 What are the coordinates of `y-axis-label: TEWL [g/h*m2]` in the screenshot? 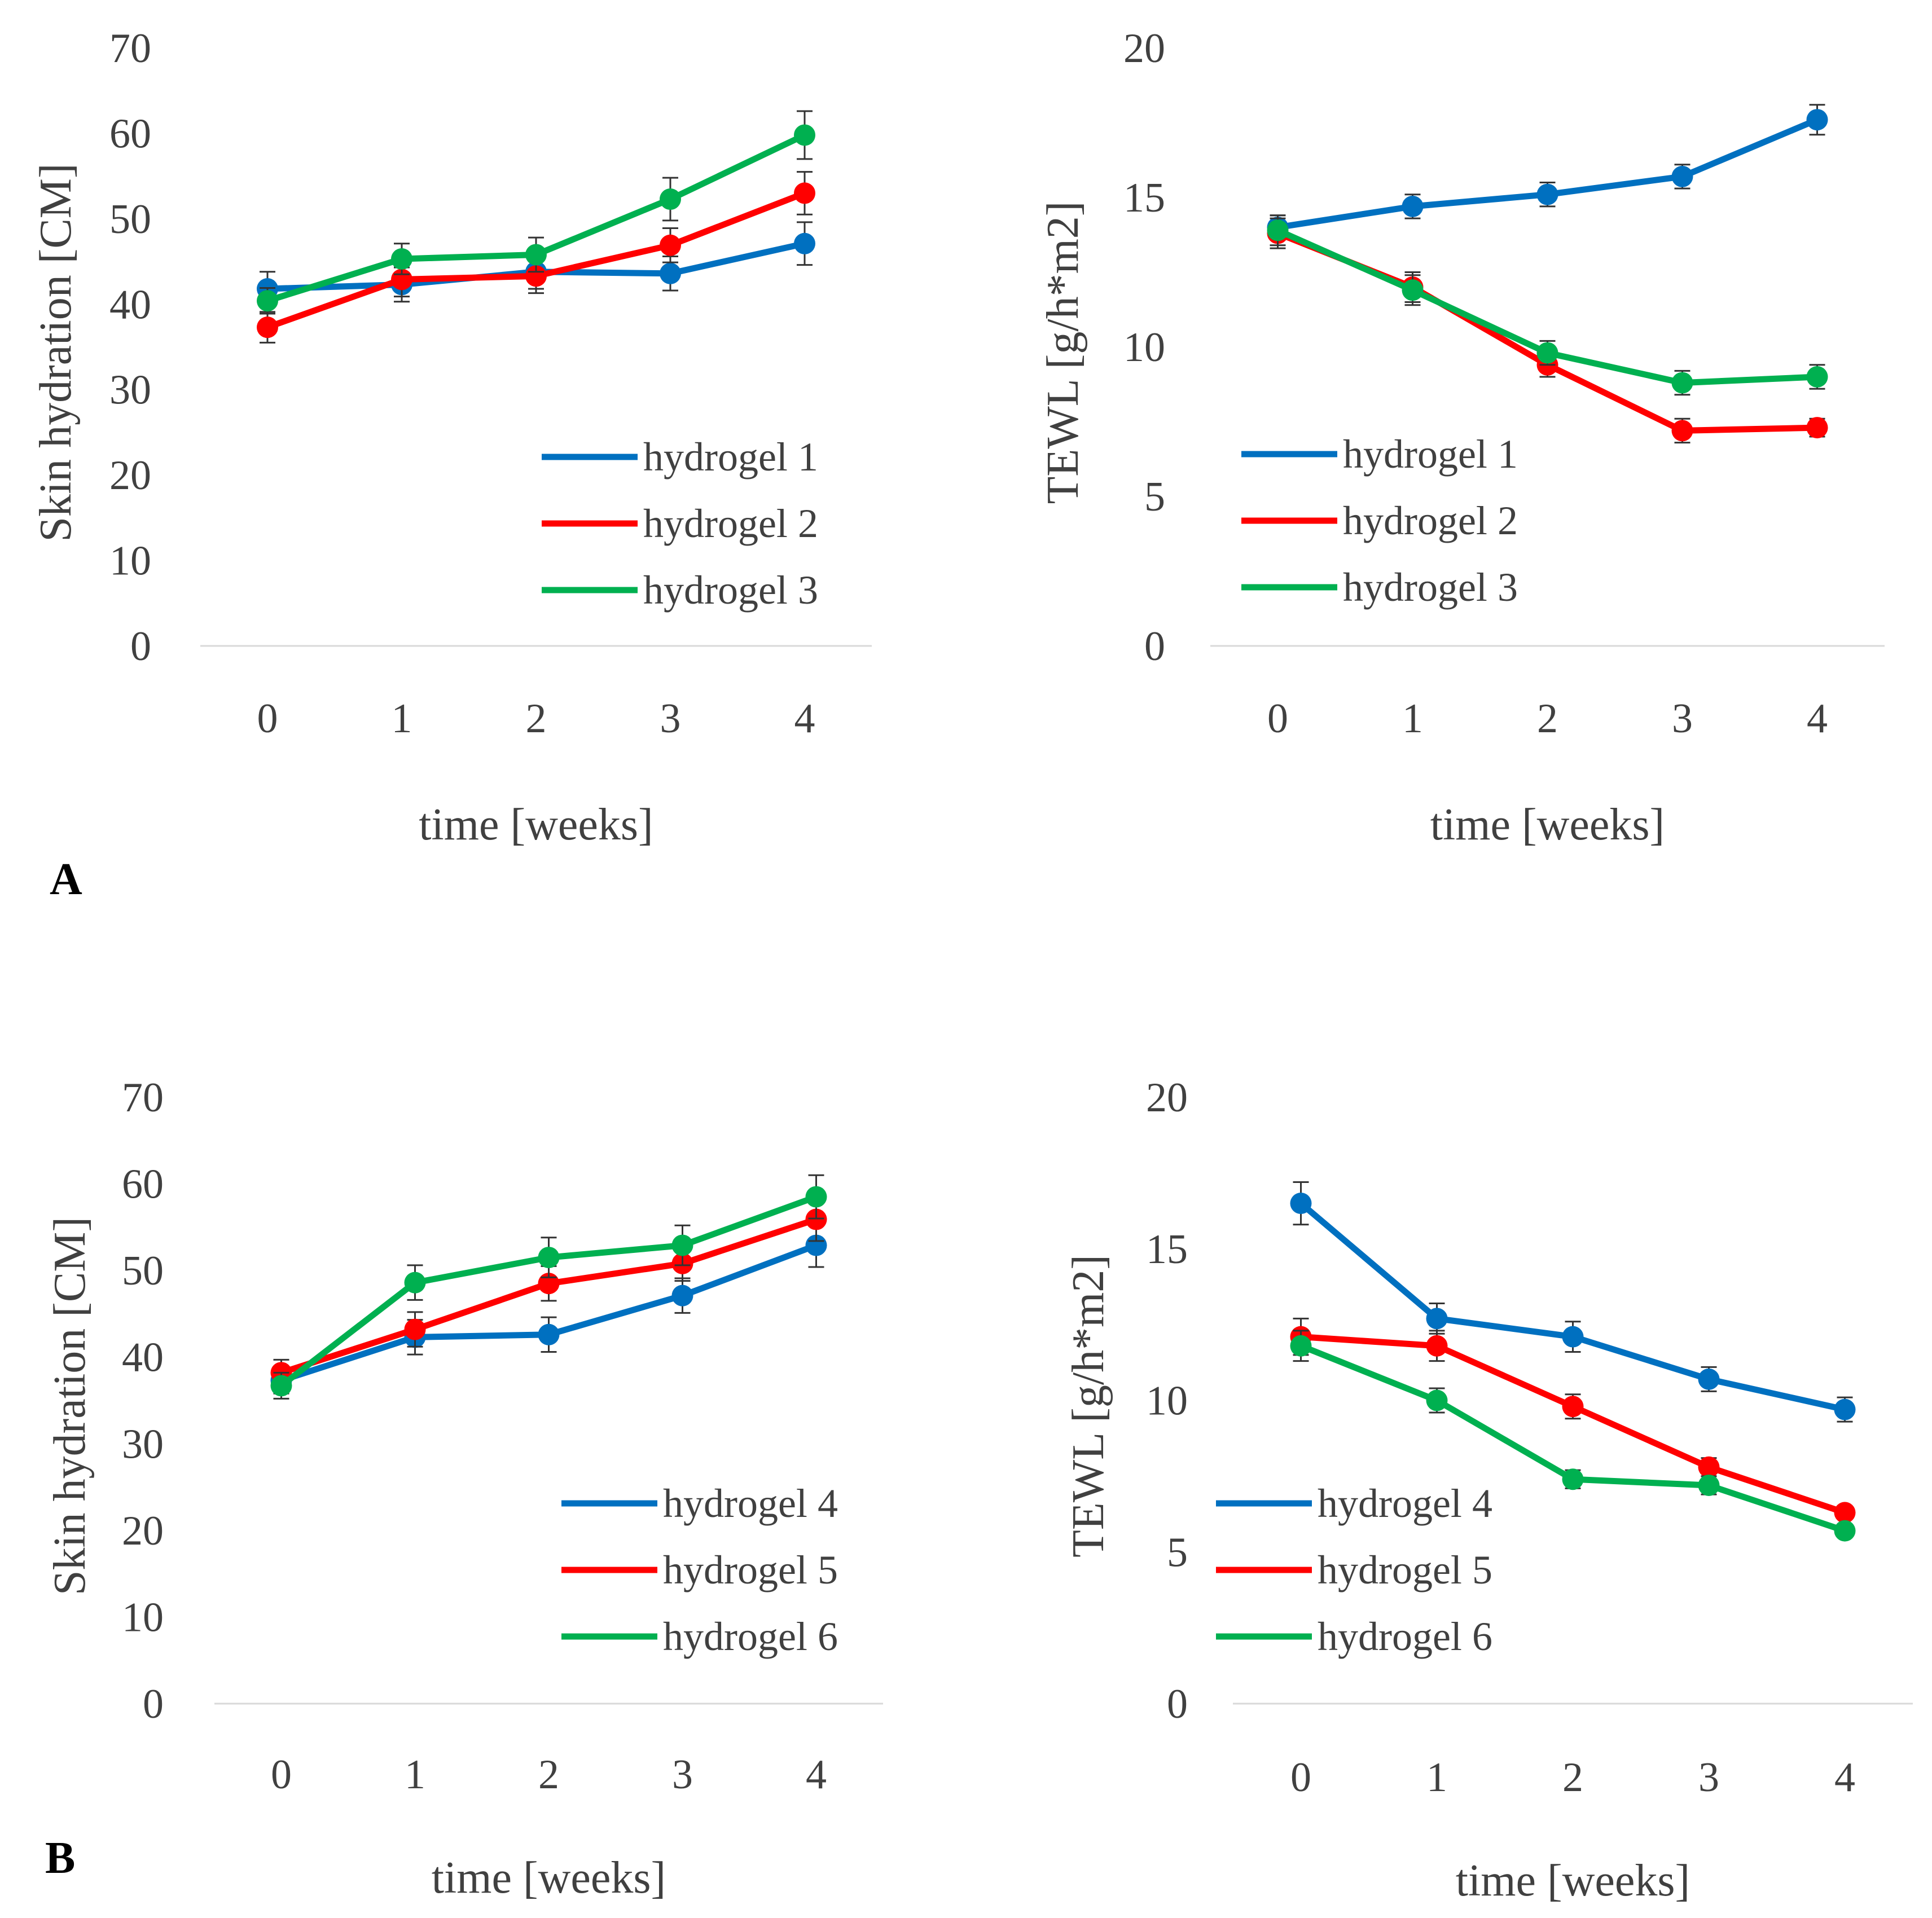 It's located at (1063, 352).